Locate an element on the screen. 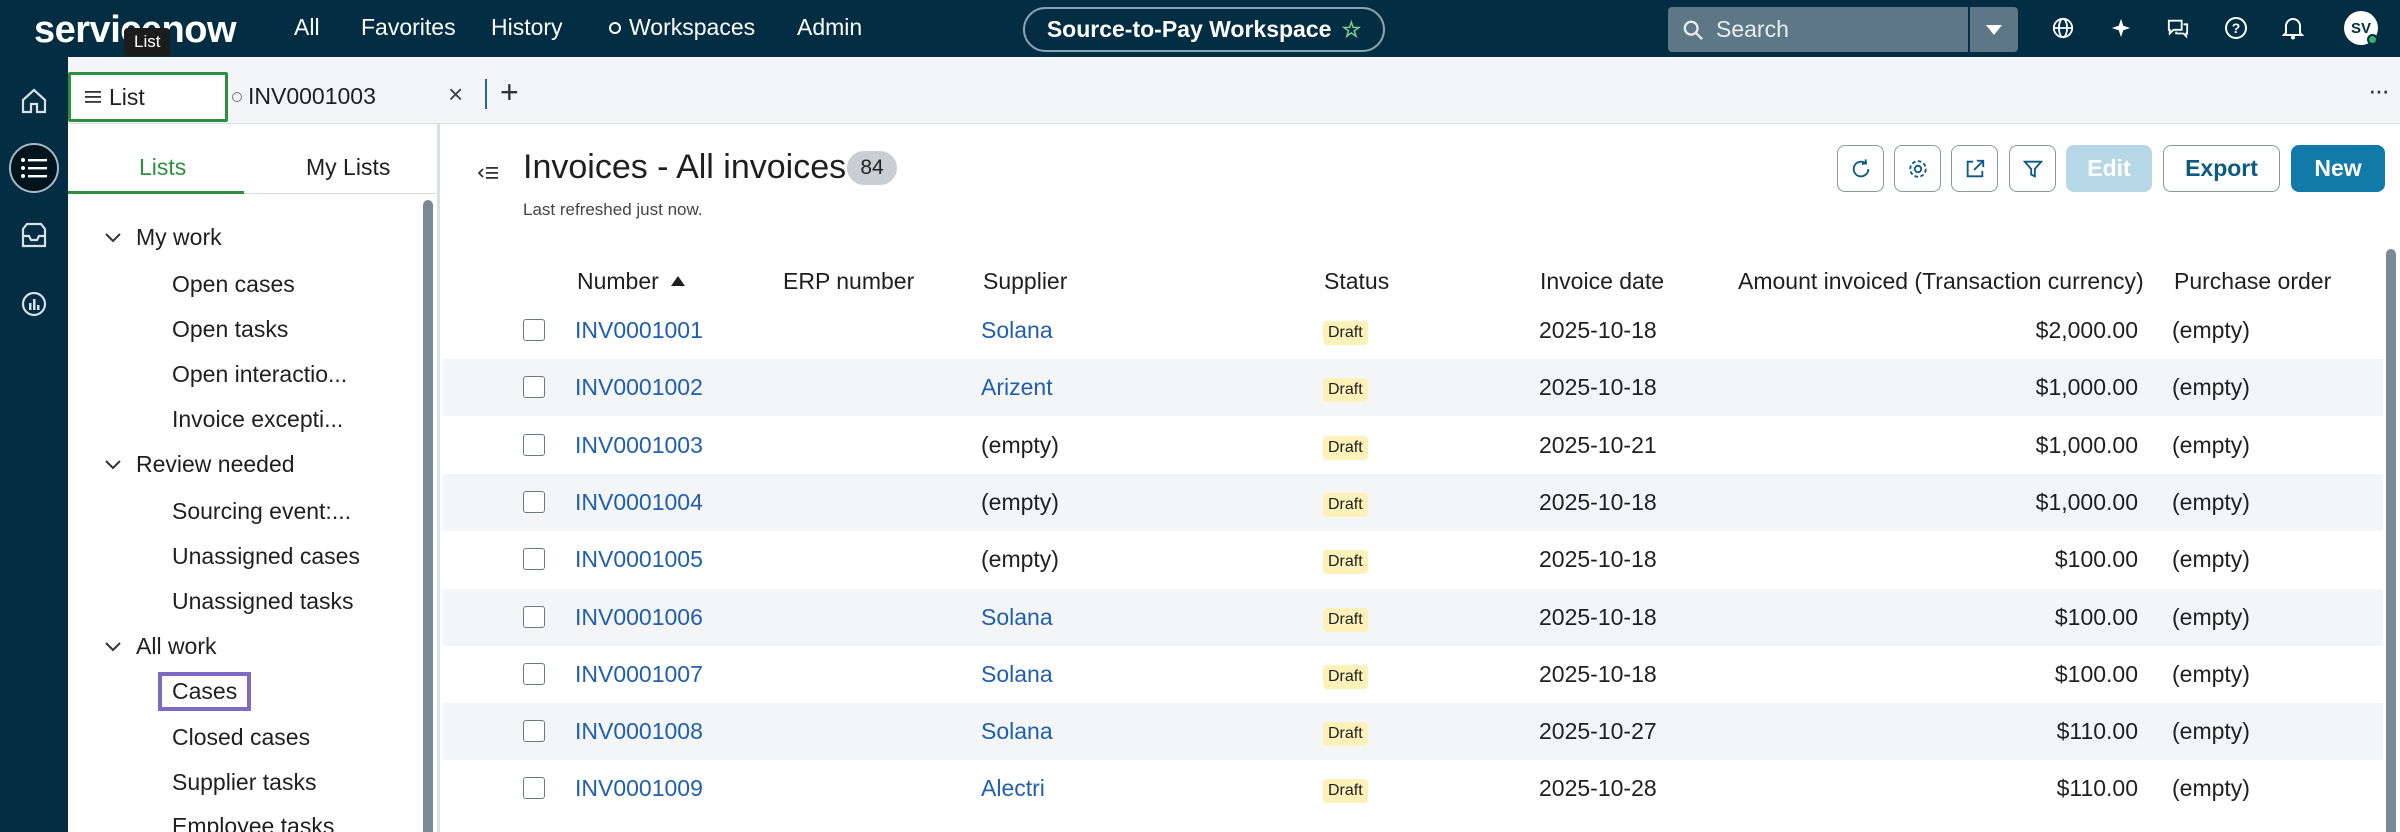 The image size is (2400, 832). workspace-selector: Source-to-Pay Workspace ☆ is located at coordinates (1204, 29).